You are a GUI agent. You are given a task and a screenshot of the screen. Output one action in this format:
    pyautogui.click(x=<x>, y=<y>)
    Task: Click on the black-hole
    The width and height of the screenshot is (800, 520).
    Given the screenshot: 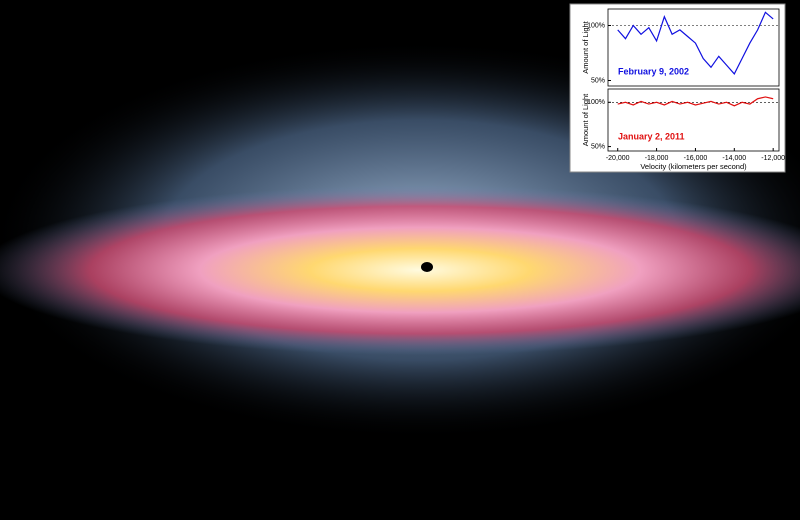 What is the action you would take?
    pyautogui.click(x=427, y=267)
    